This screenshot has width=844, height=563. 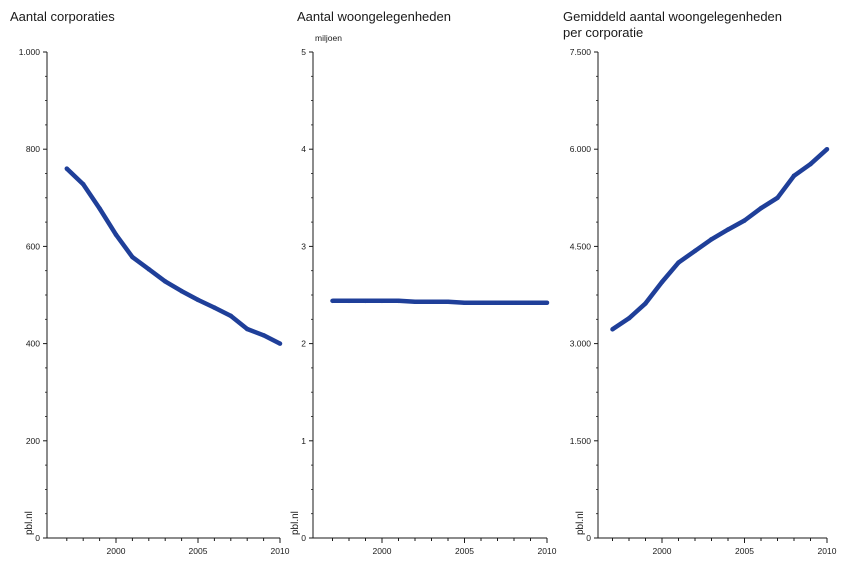 I want to click on y-tick-label: 800, so click(x=33, y=149).